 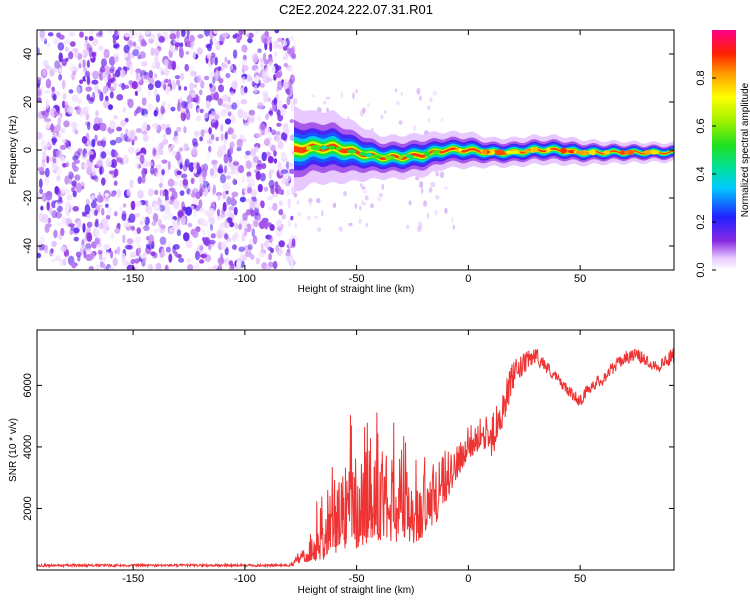 What do you see at coordinates (745, 149) in the screenshot?
I see `colorbar-label: Normalized spectral amplitude` at bounding box center [745, 149].